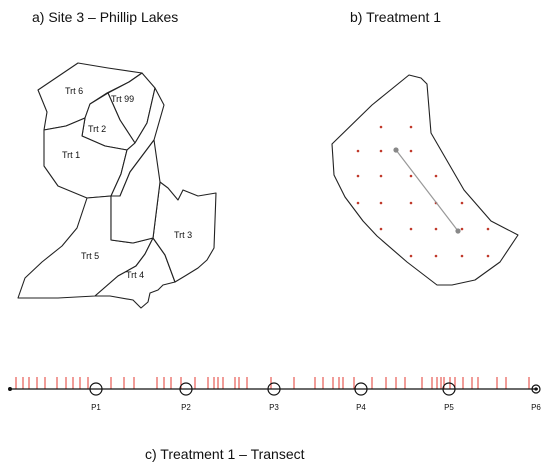 This screenshot has height=468, width=550. I want to click on treatment-map-title: b) Treatment 1, so click(395, 17).